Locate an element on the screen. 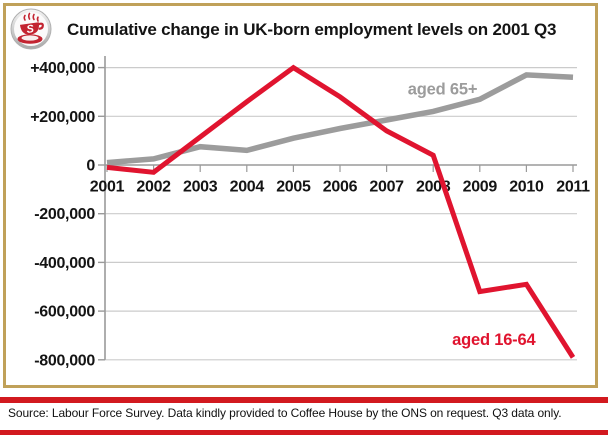 Image resolution: width=608 pixels, height=435 pixels. x-tick-label: 2003 is located at coordinates (200, 187).